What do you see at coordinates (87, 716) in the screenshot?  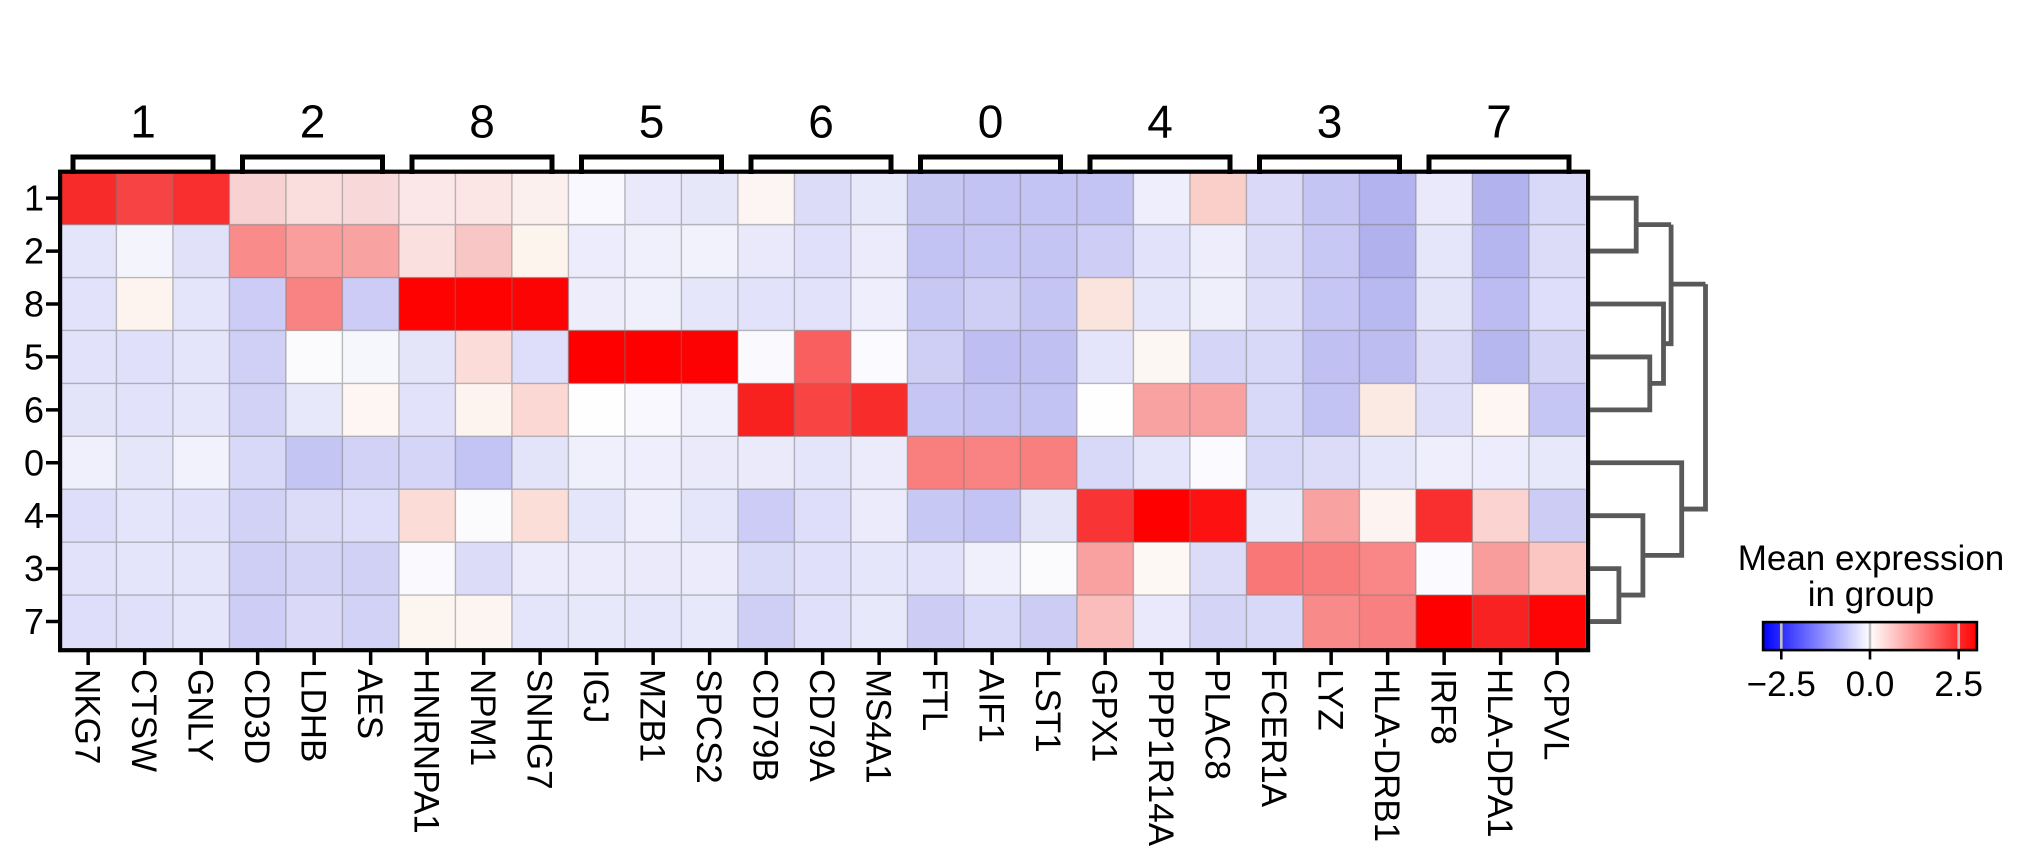 I see `svg-text: NKG7` at bounding box center [87, 716].